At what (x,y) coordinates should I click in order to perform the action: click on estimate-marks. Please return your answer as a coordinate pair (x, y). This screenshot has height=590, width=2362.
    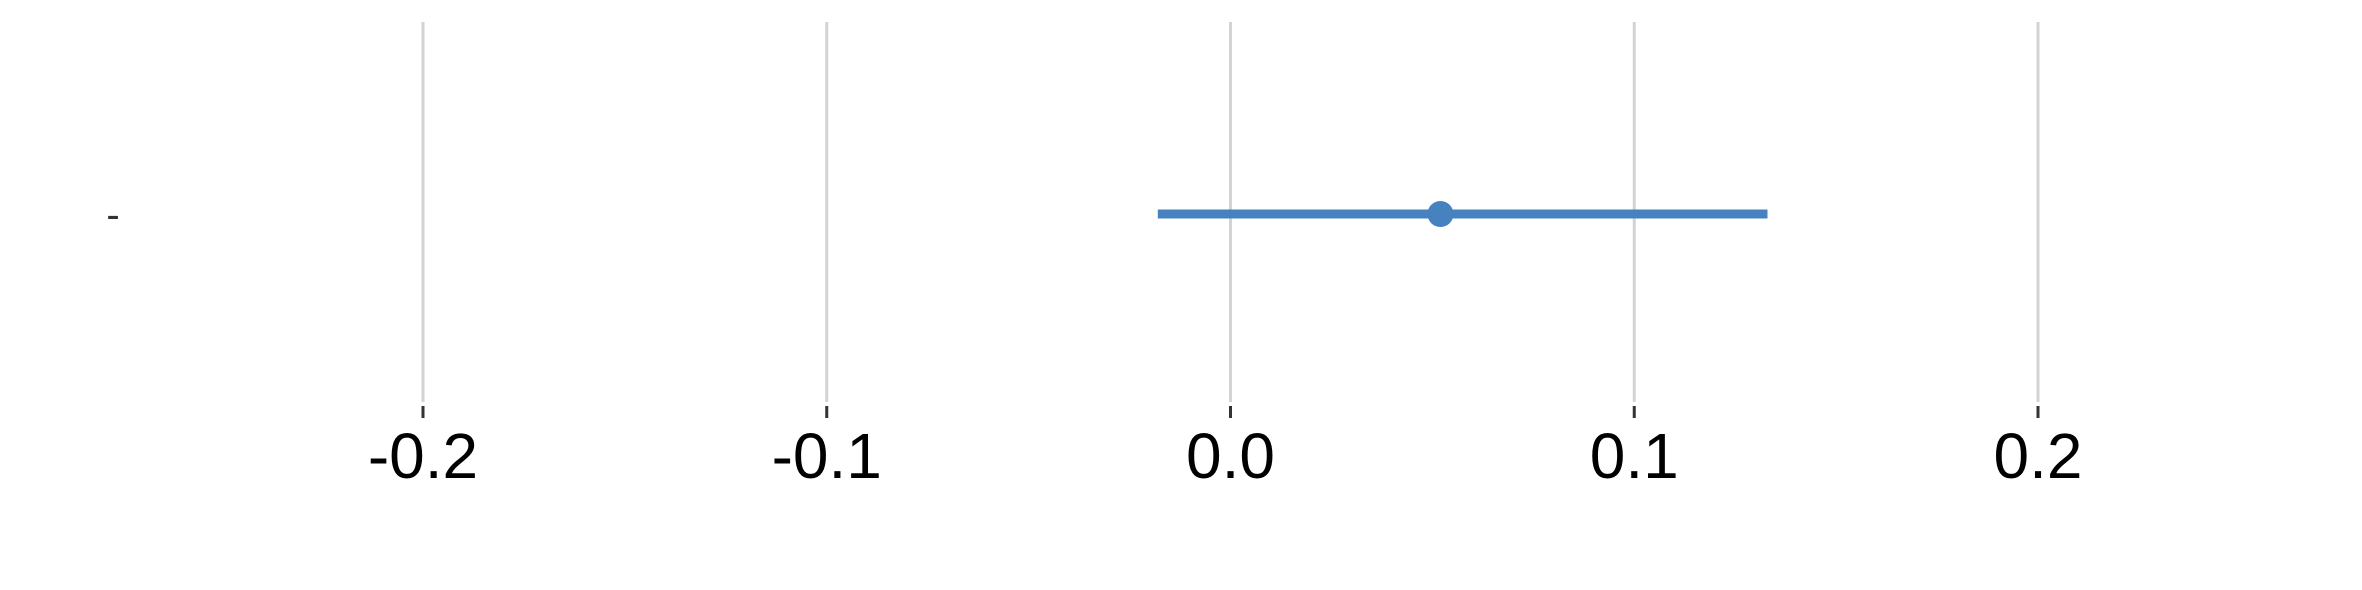
    Looking at the image, I should click on (1462, 214).